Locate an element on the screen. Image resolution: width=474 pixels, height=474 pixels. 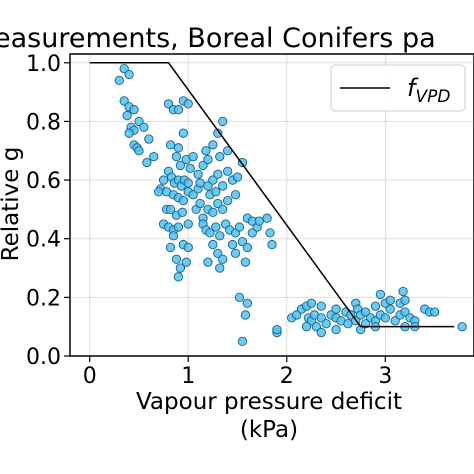
y-tick-label: 0.0 is located at coordinates (43, 357).